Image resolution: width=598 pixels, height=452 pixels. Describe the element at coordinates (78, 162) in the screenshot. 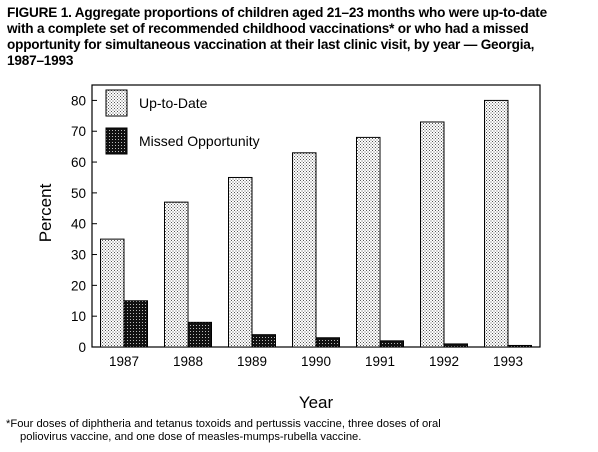

I see `y-tick-label: 60` at that location.